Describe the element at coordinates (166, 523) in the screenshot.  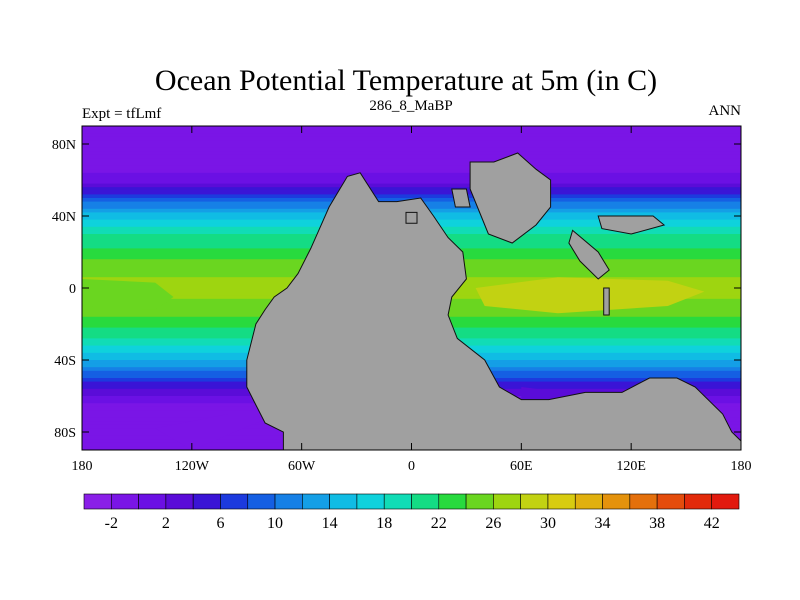
I see `colorbar-tick-label: 2` at that location.